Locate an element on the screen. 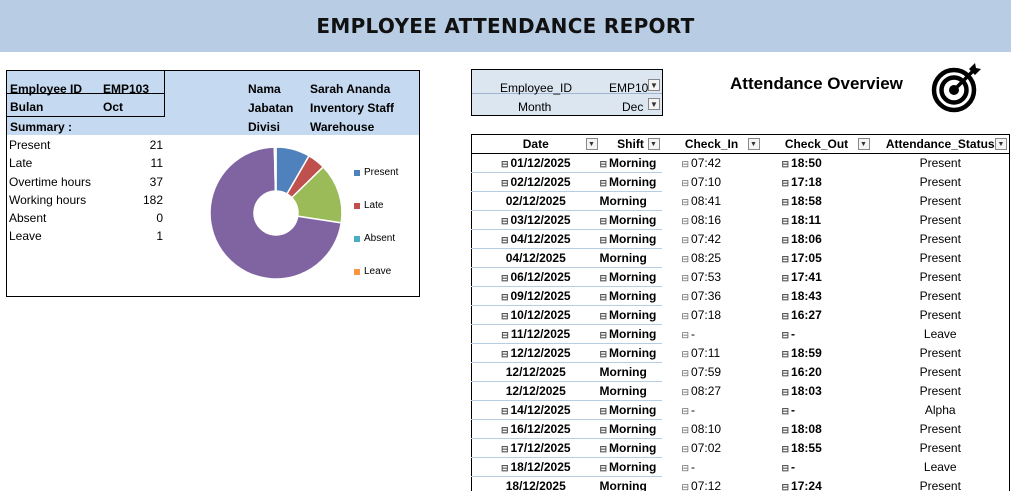  cell-check-out: ⊟ 18:55 is located at coordinates (817, 448).